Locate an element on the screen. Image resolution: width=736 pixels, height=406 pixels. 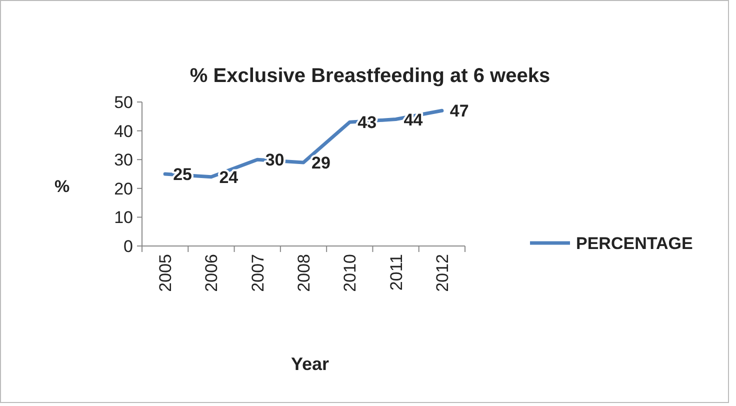
data-label: 24 is located at coordinates (229, 177).